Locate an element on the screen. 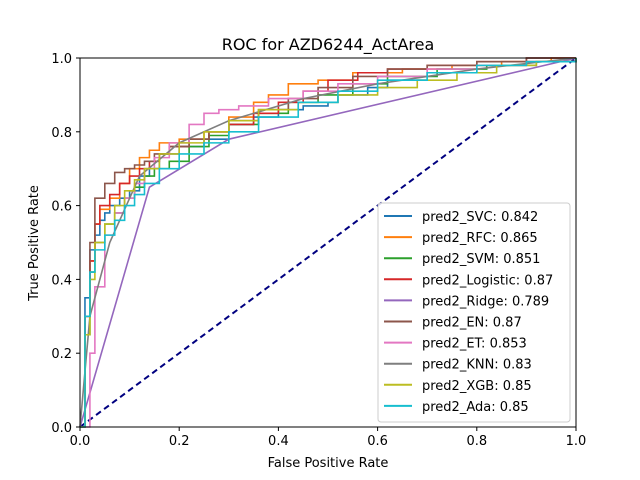 The height and width of the screenshot is (480, 640). legend-label: pred2_Ada: 0.85 is located at coordinates (475, 407).